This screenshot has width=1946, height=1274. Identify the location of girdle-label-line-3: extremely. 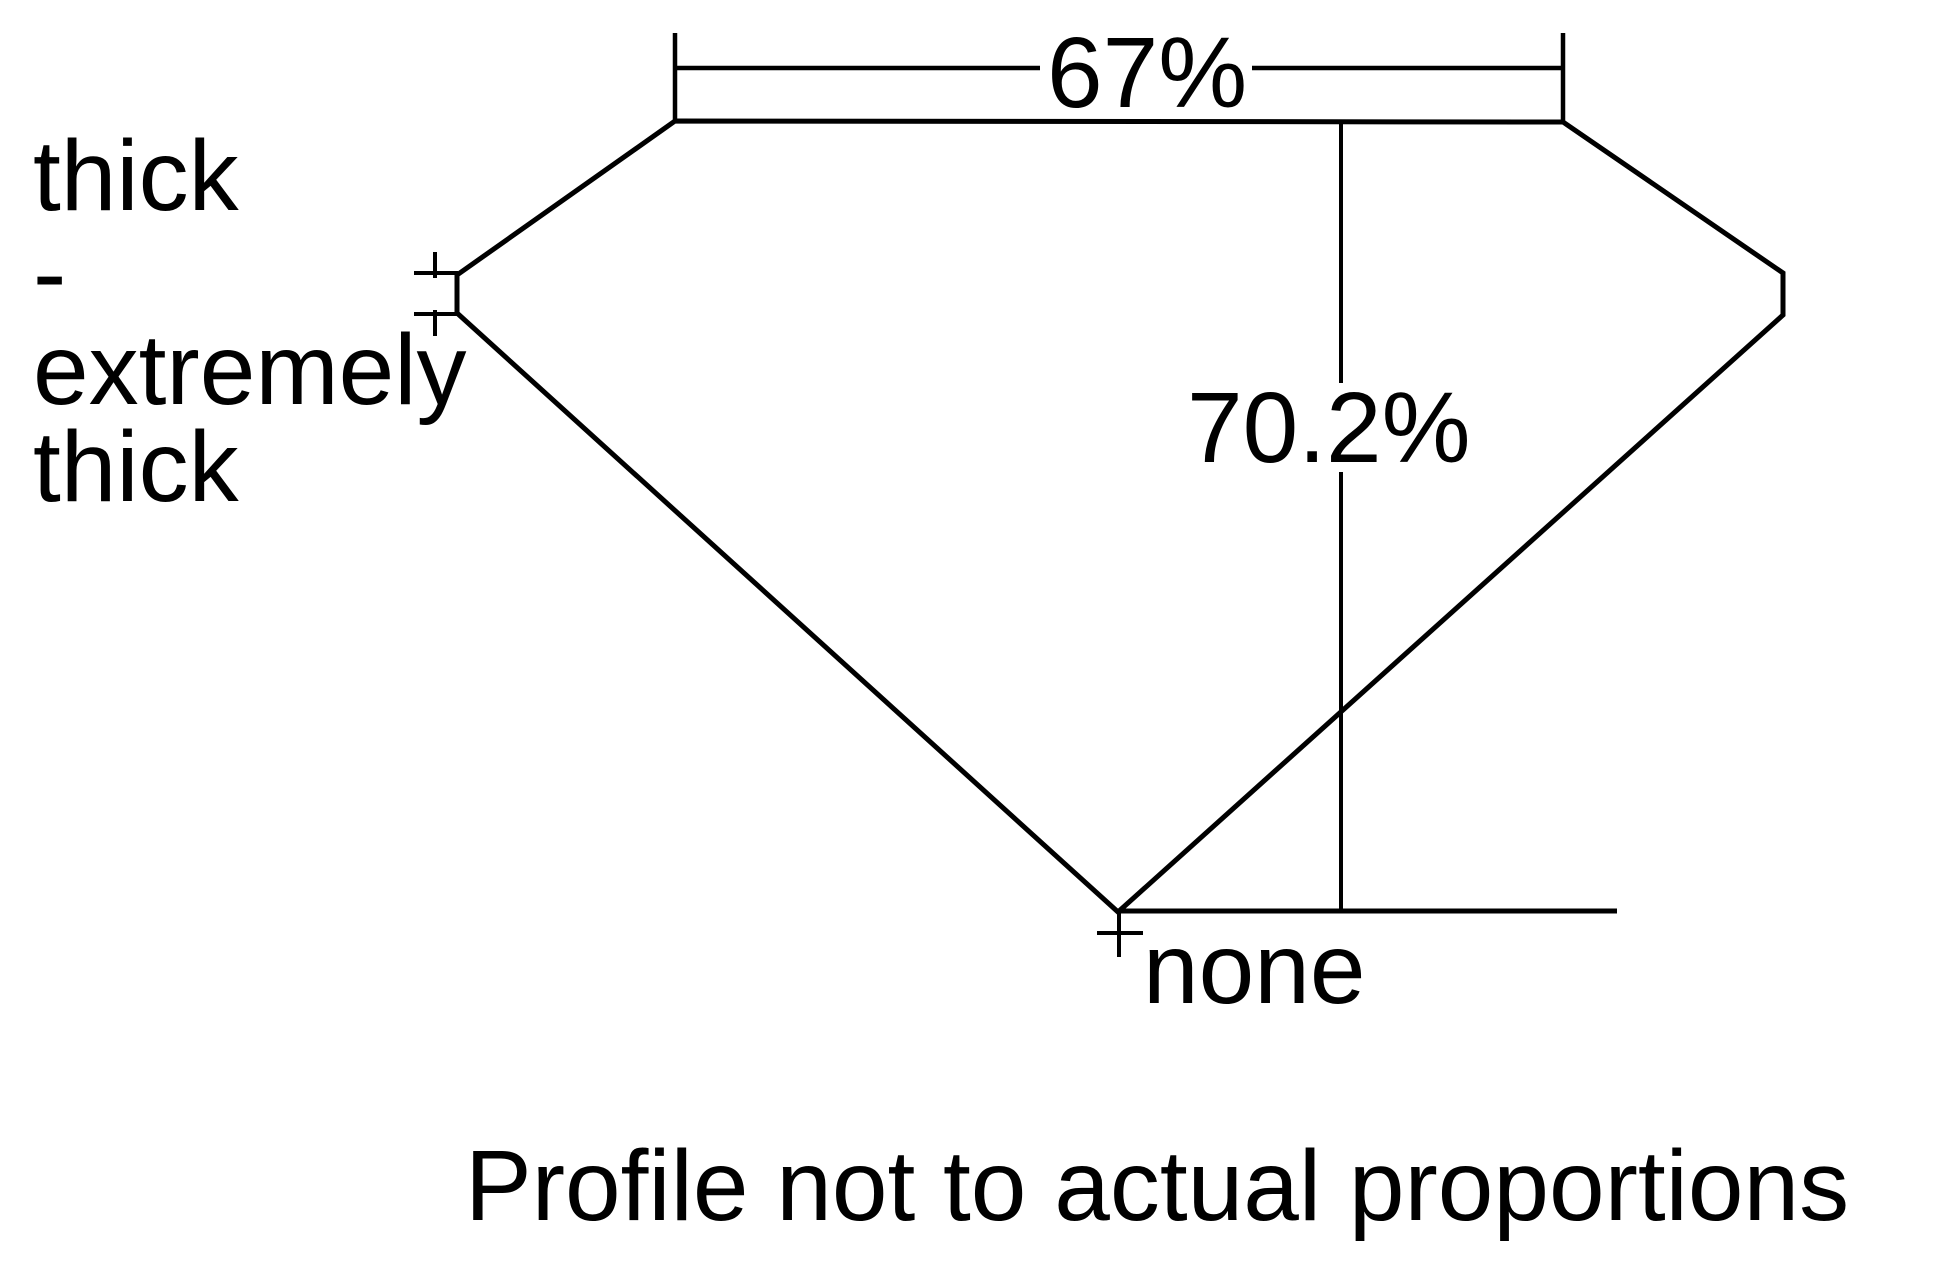
(249, 370).